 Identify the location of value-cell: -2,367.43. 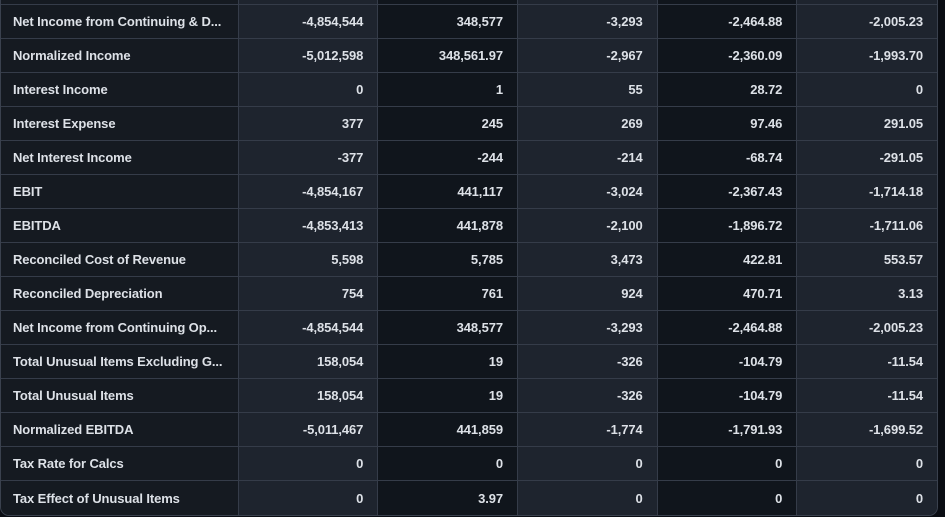
(727, 191).